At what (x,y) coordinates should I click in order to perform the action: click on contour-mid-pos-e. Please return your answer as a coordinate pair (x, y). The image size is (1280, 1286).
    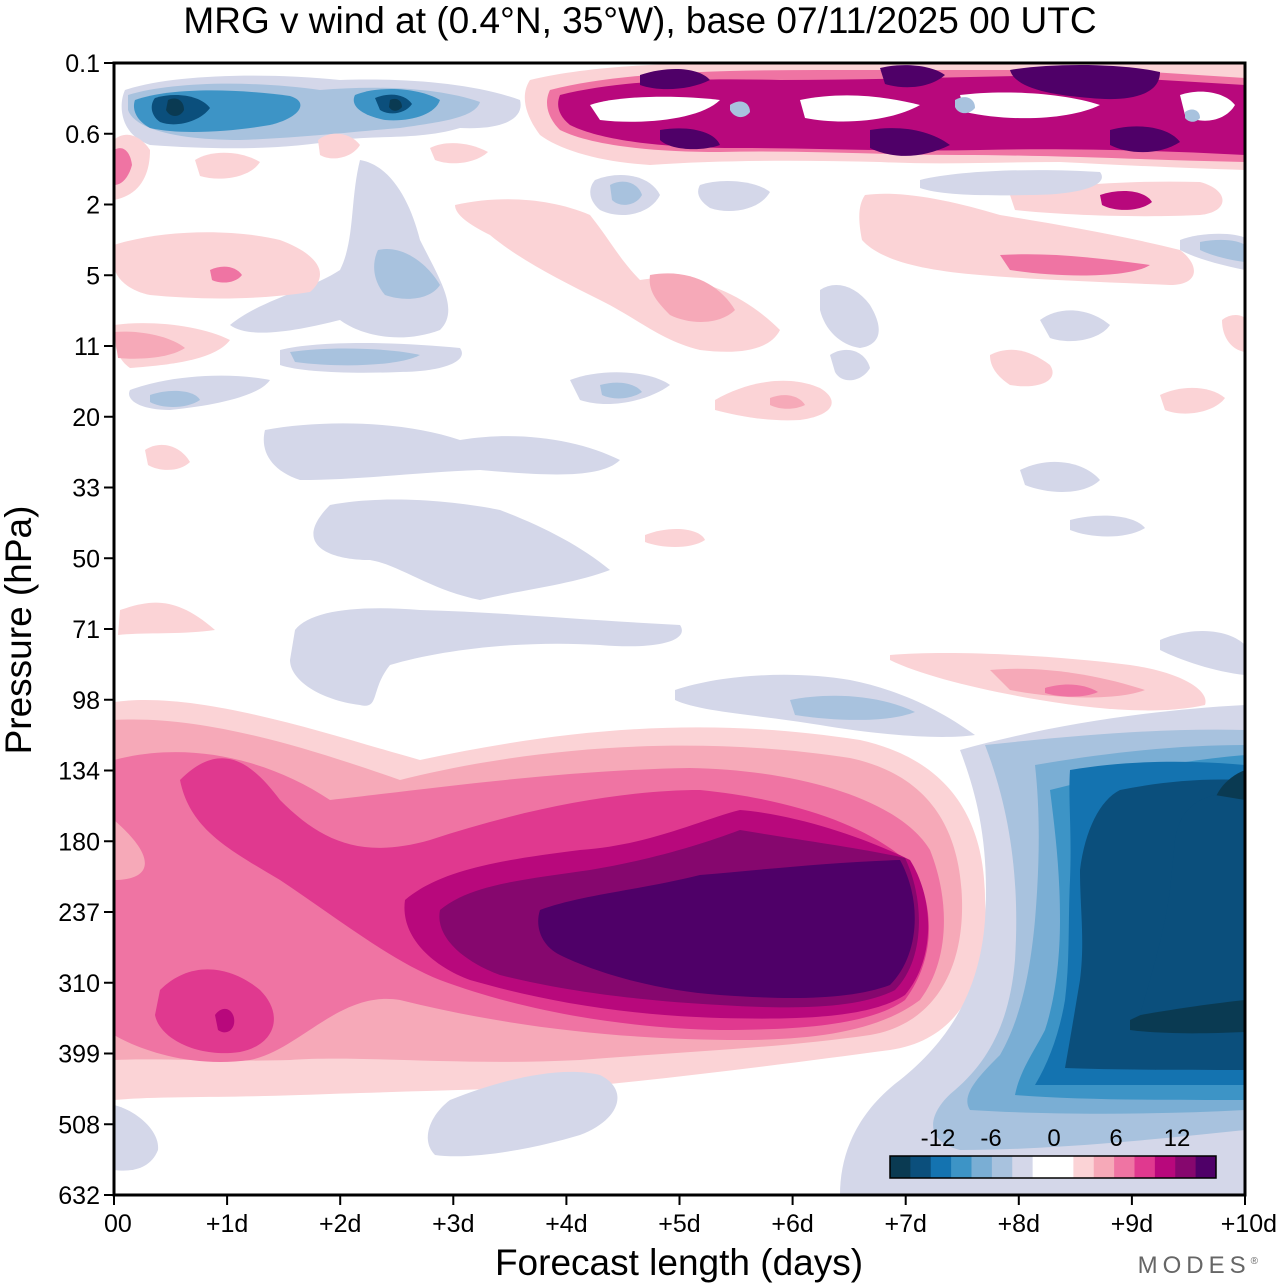
    Looking at the image, I should click on (675, 537).